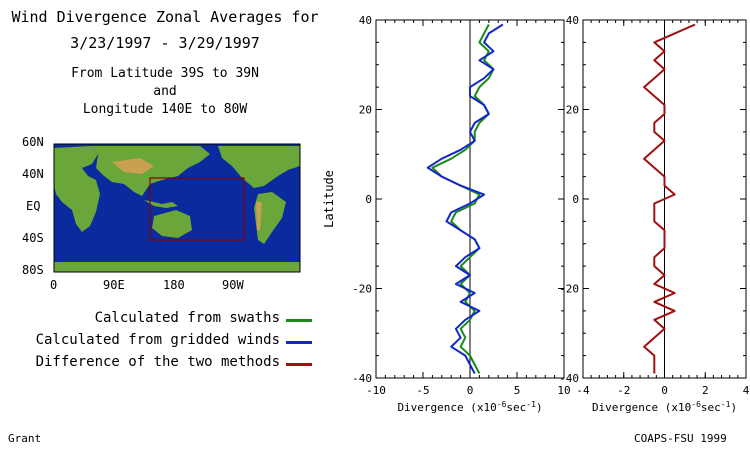 The image size is (750, 450). Describe the element at coordinates (259, 167) in the screenshot. I see `map-land-north-america` at that location.